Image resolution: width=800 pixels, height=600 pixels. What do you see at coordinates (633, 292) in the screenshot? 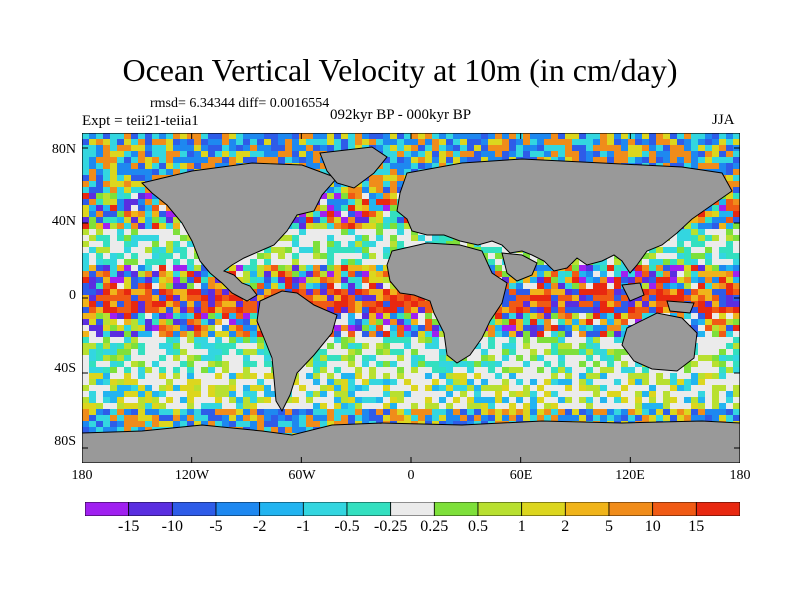
I see `borneo` at bounding box center [633, 292].